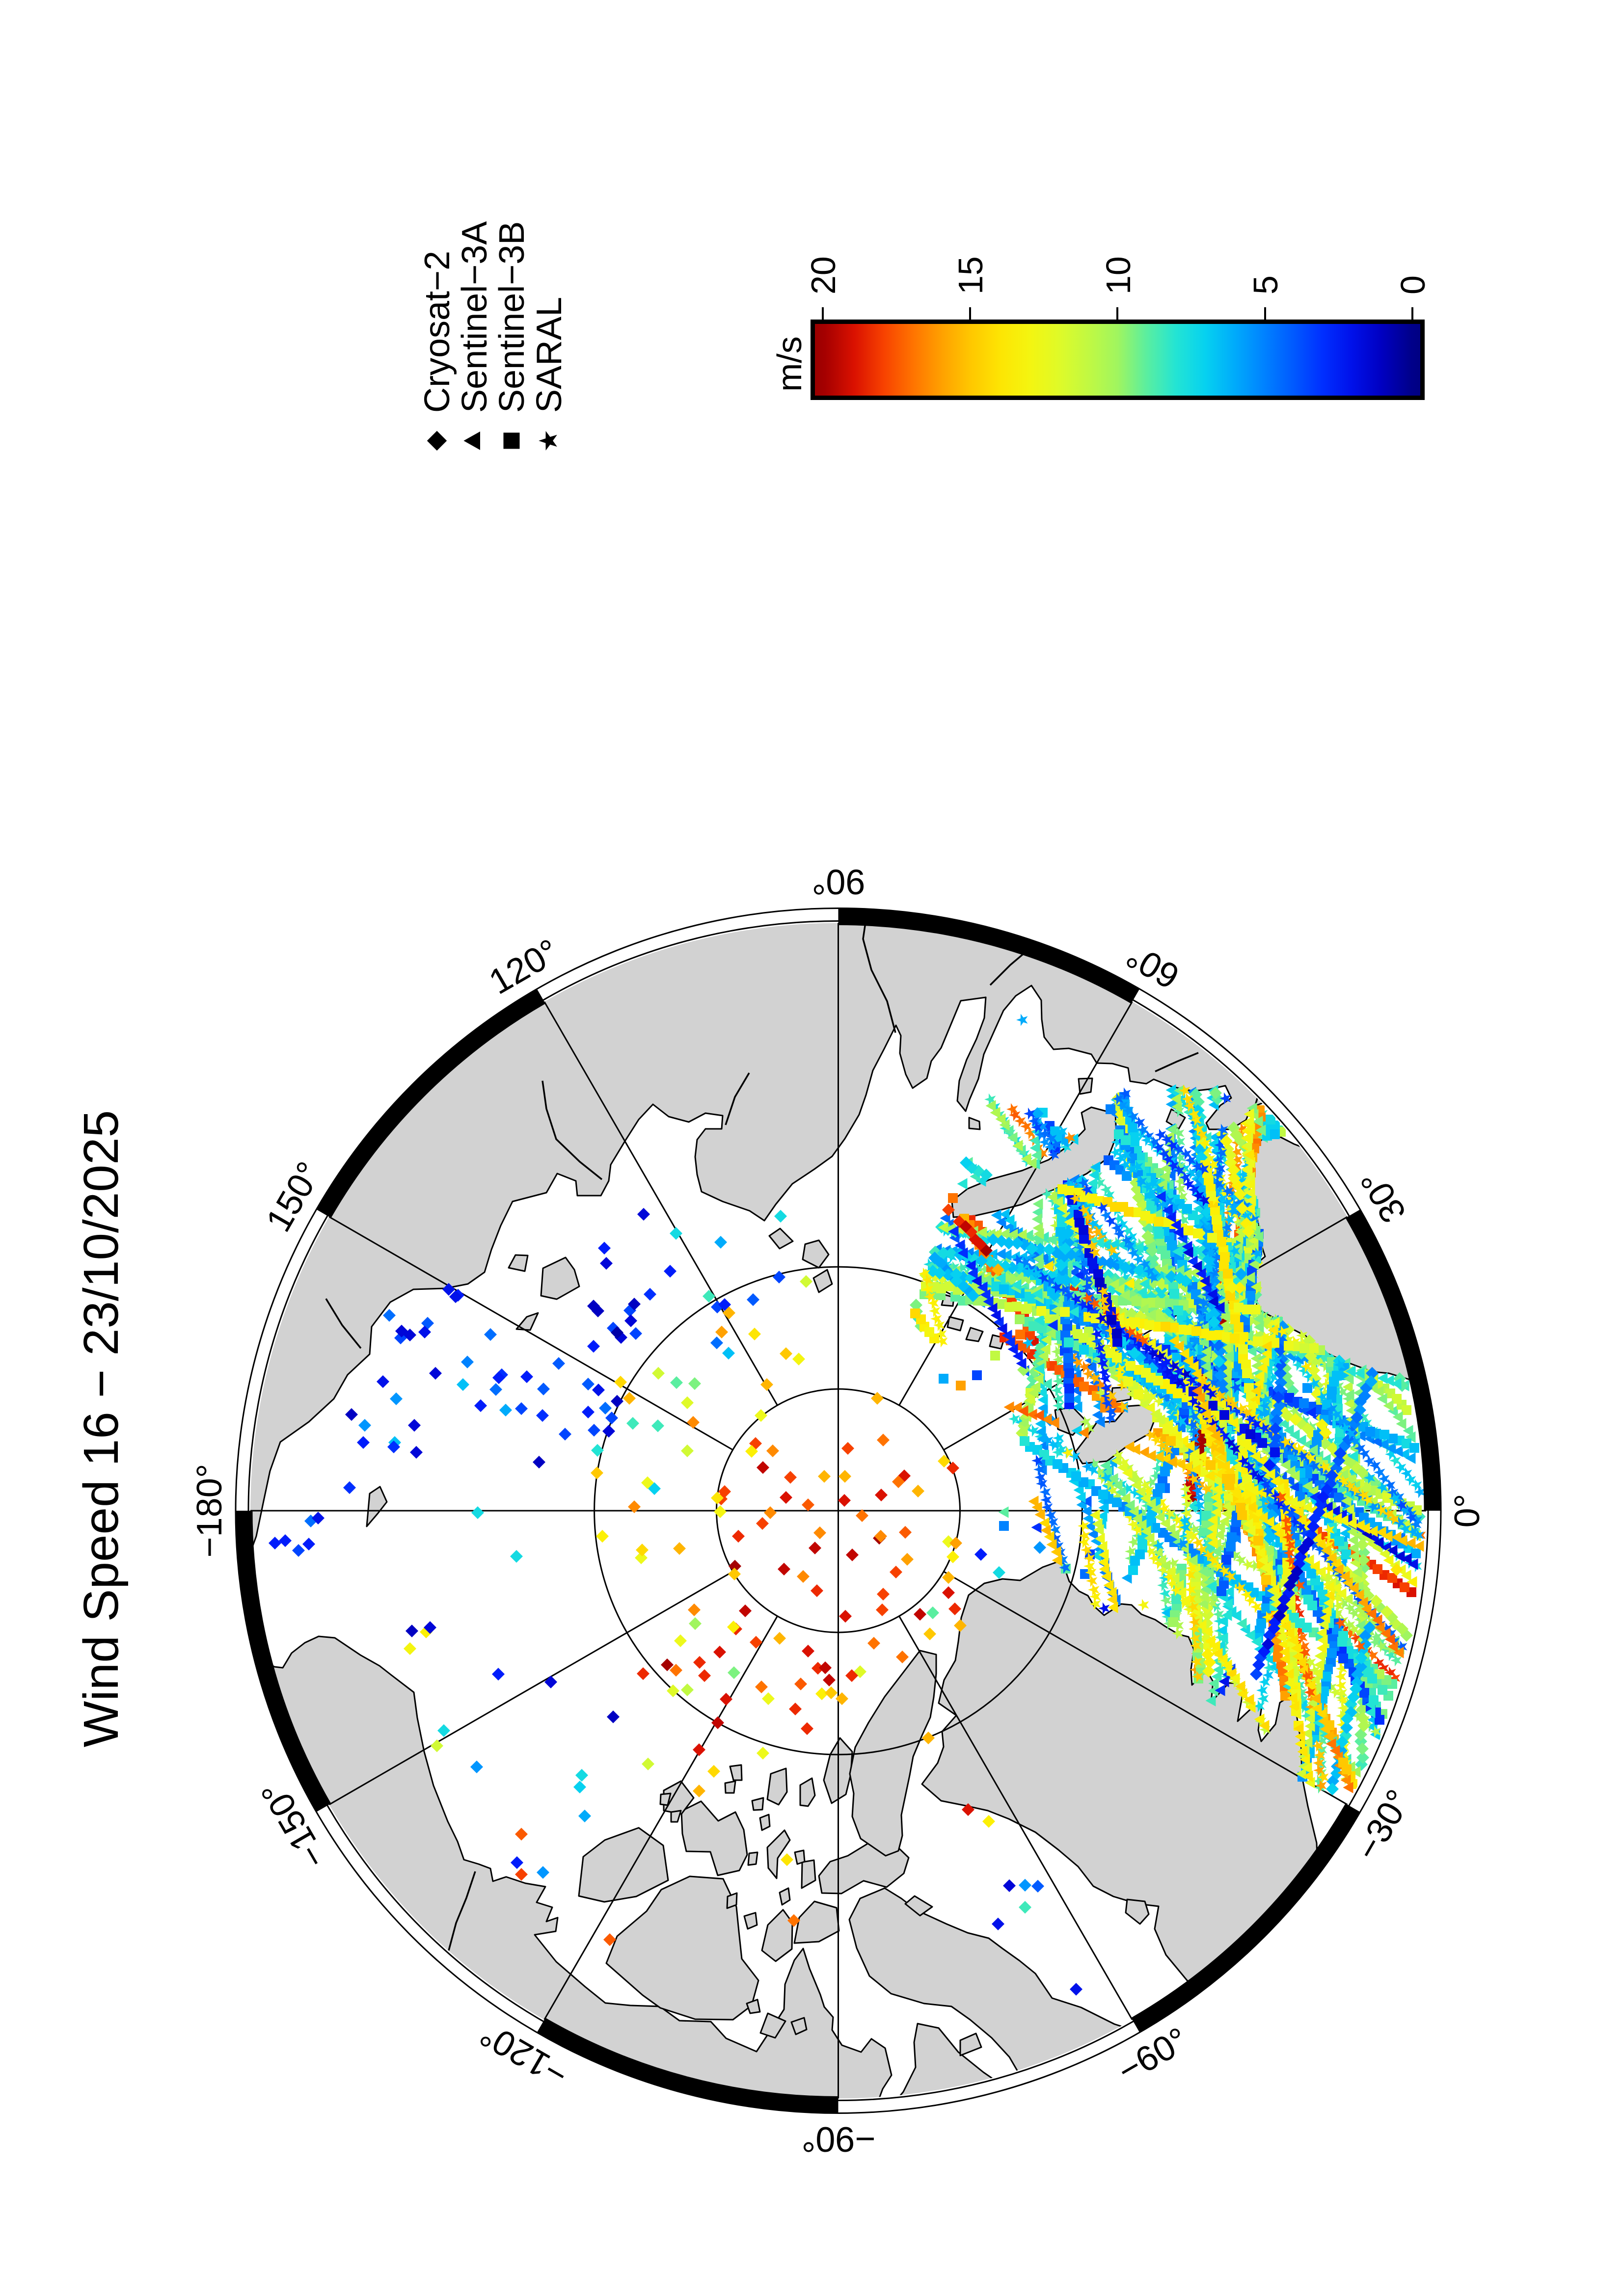 Image resolution: width=1623 pixels, height=2296 pixels. Describe the element at coordinates (438, 332) in the screenshot. I see `svg-text: Cryosat−2` at that location.